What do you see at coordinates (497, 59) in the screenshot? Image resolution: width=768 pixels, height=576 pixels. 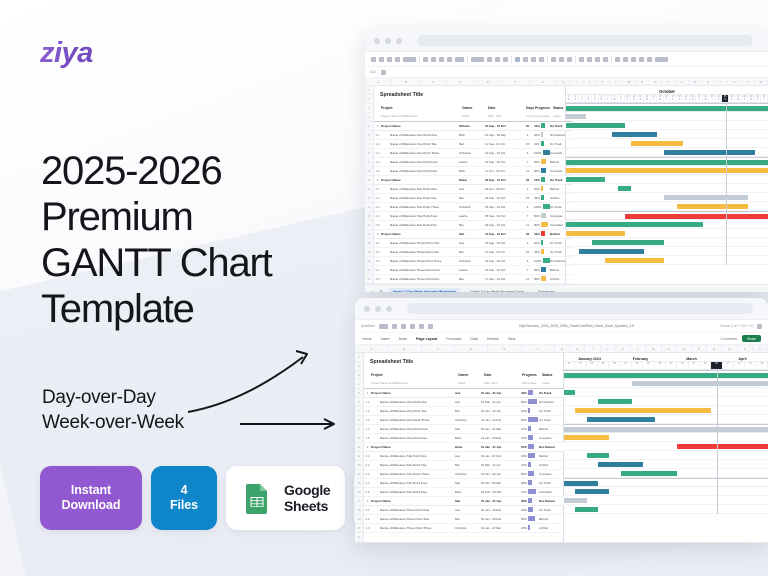 I see `font-size-value` at bounding box center [497, 59].